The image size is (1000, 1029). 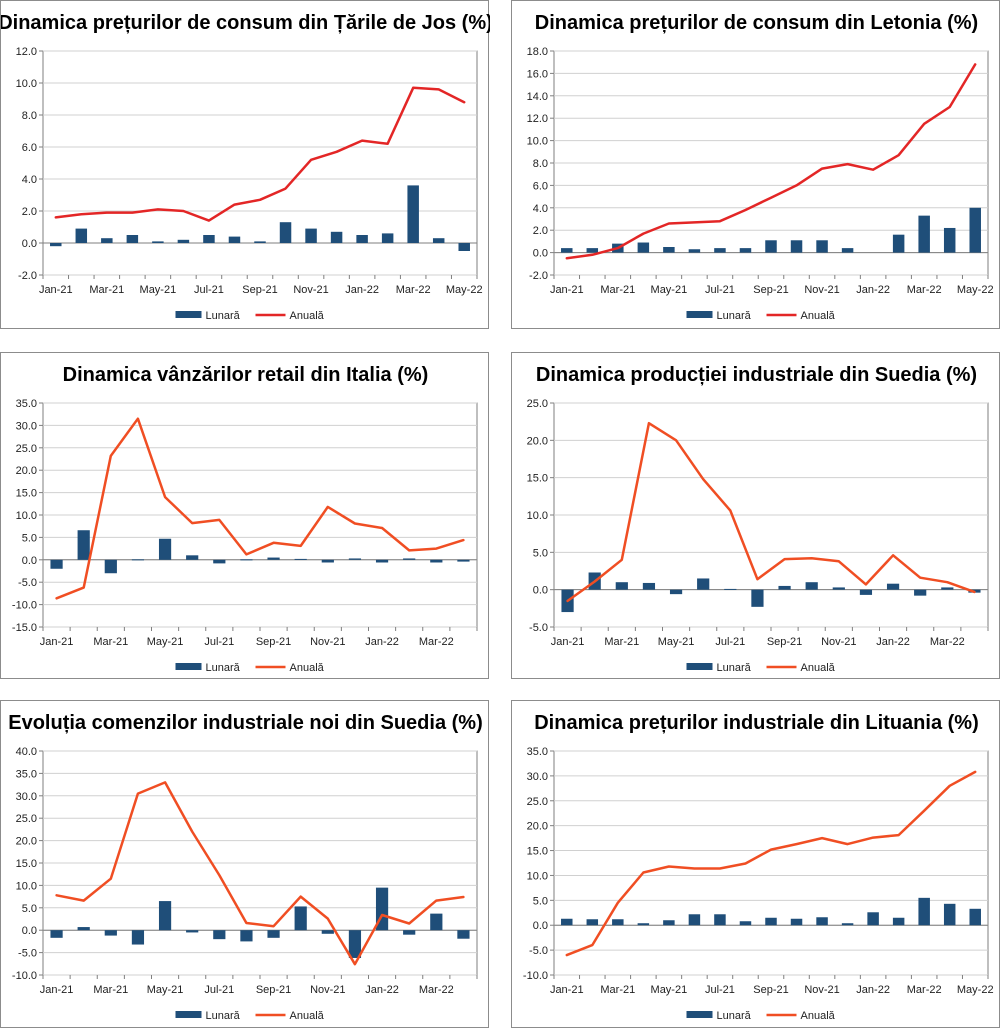 I want to click on x-tick-label: Jan-21, so click(x=567, y=990).